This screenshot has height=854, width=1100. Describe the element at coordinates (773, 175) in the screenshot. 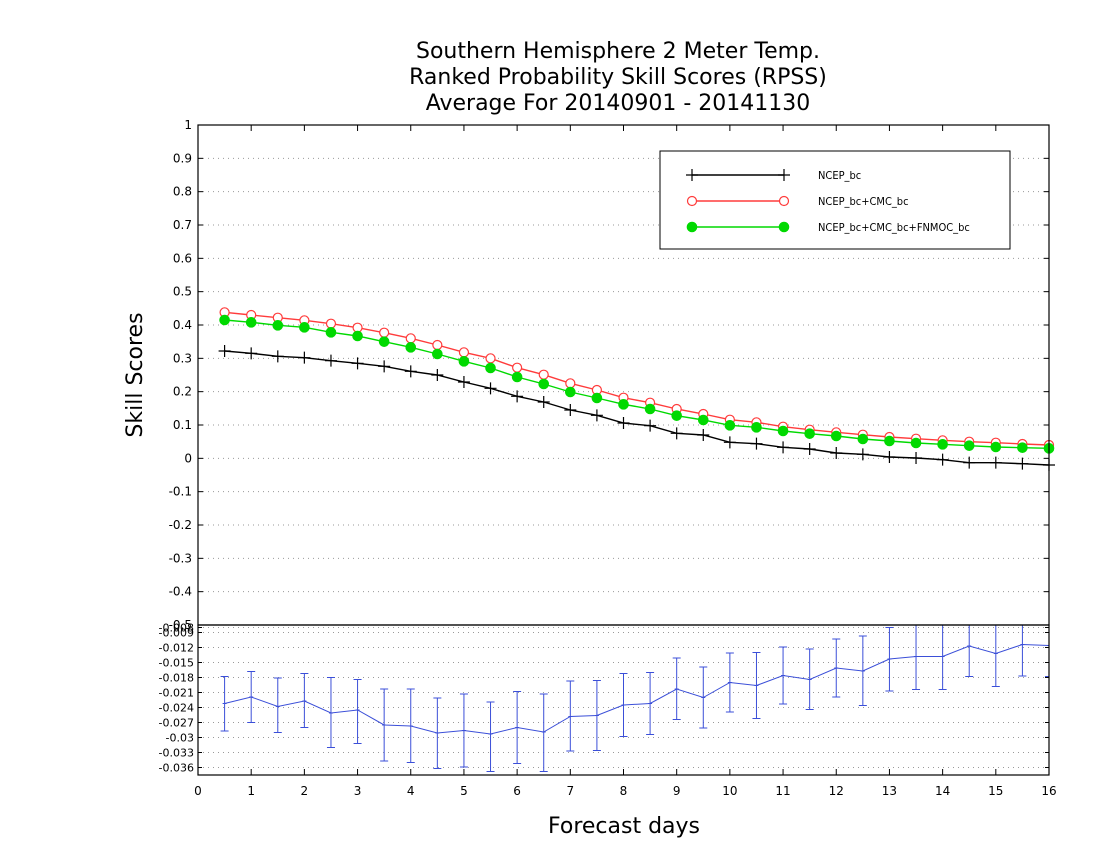

I see `legend-entry-0: NCEP_bc` at that location.